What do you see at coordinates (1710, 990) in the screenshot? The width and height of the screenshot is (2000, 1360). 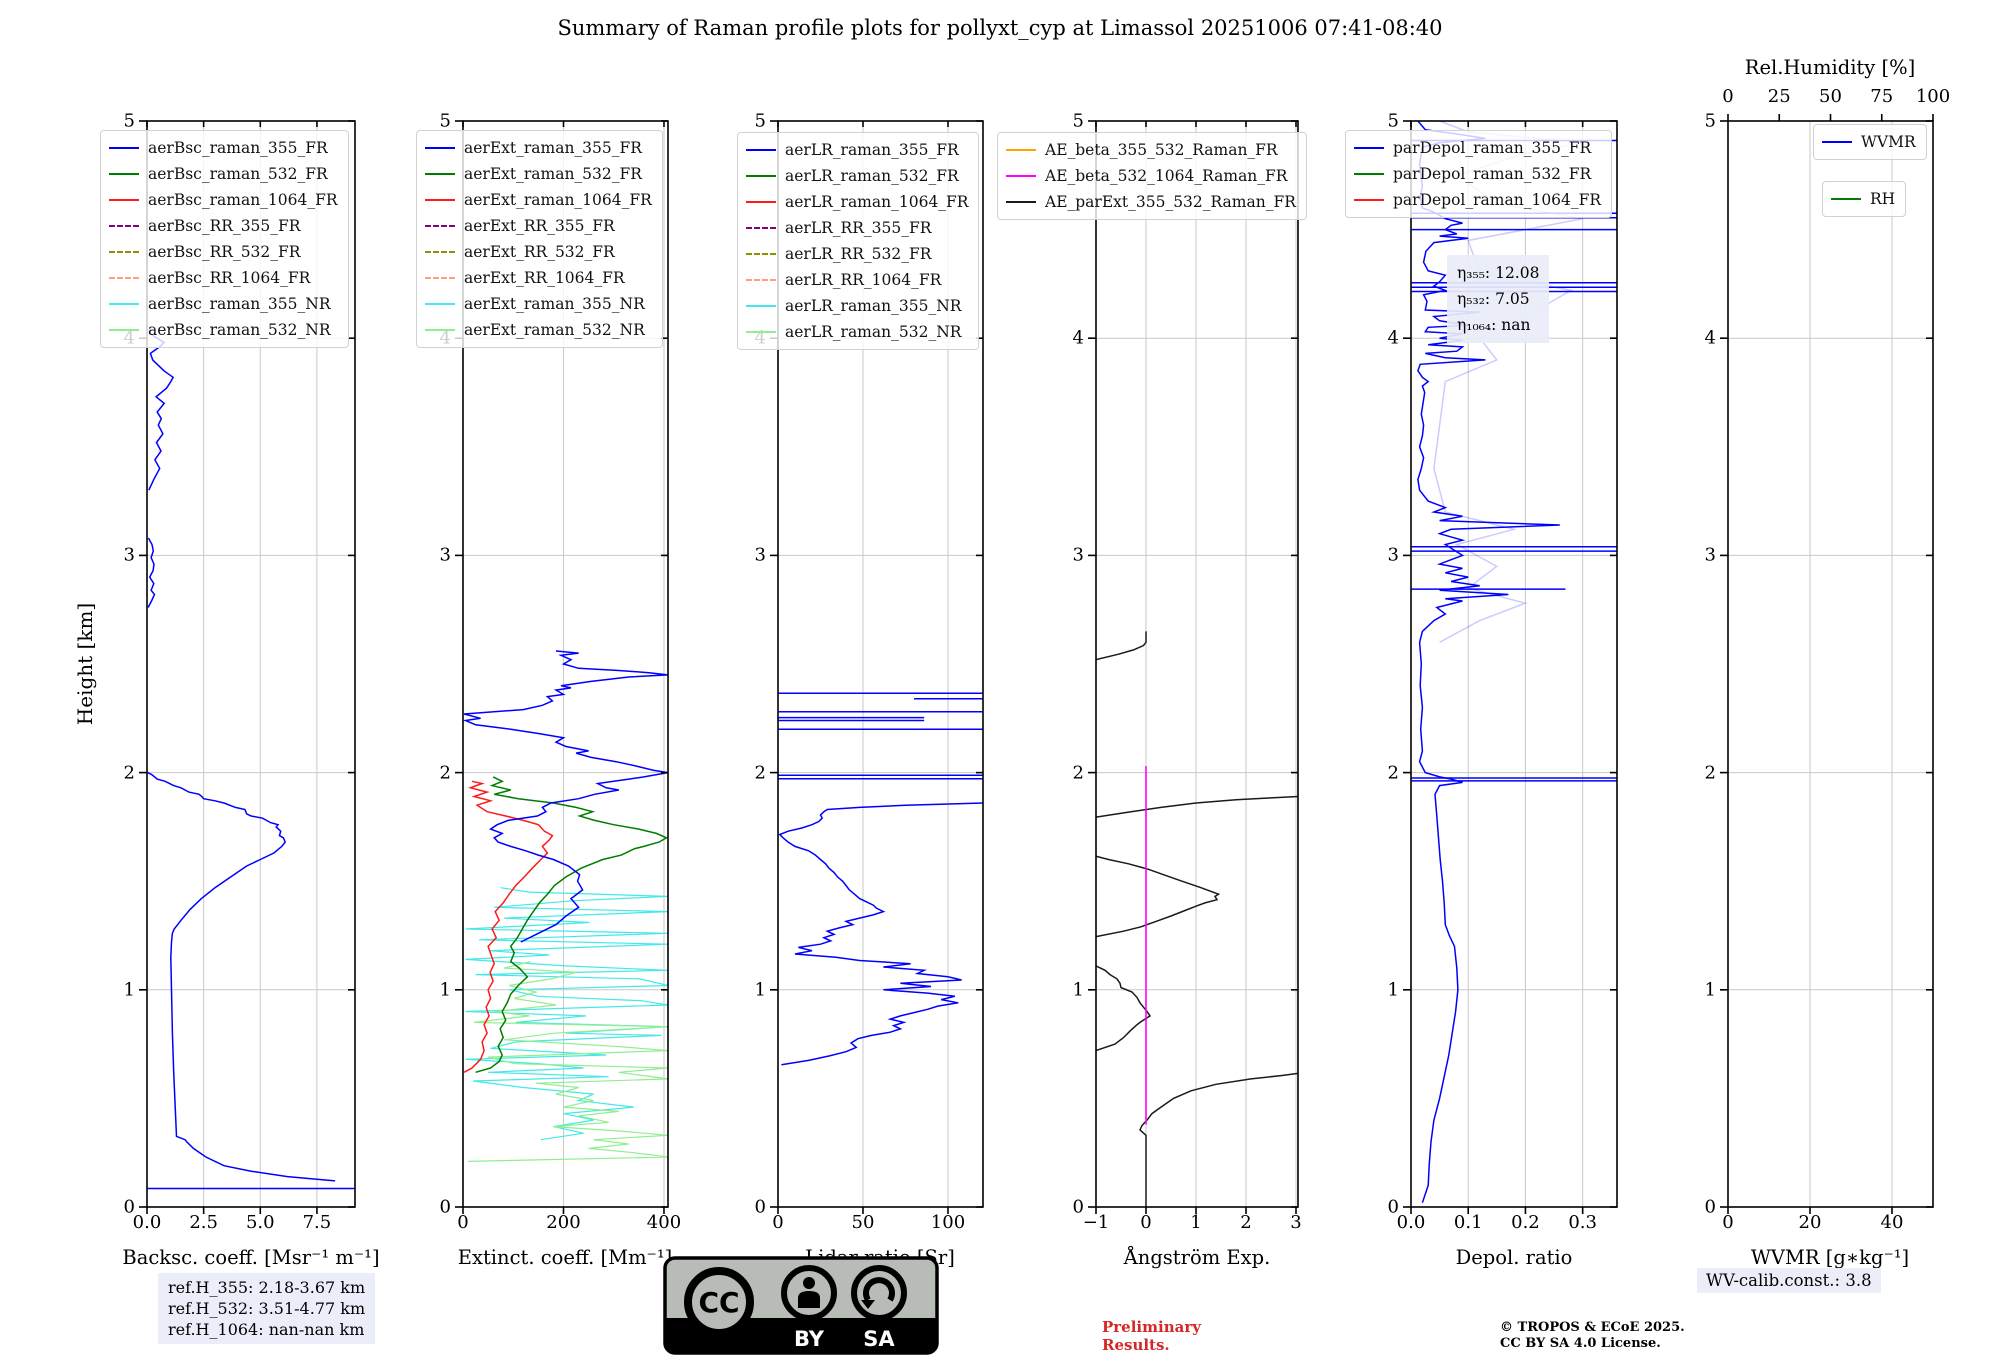 I see `y-tick-label-wvmr: 1` at bounding box center [1710, 990].